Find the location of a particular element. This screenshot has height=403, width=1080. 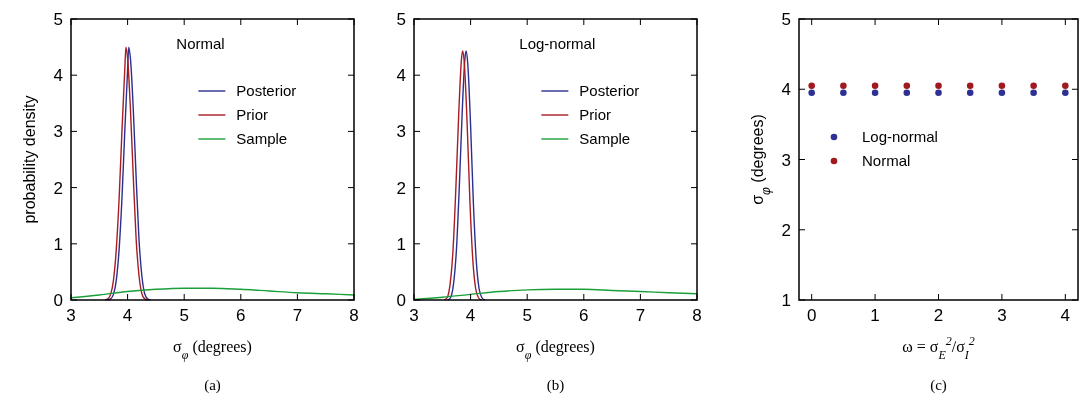

x-tick-label: 1 is located at coordinates (875, 315).